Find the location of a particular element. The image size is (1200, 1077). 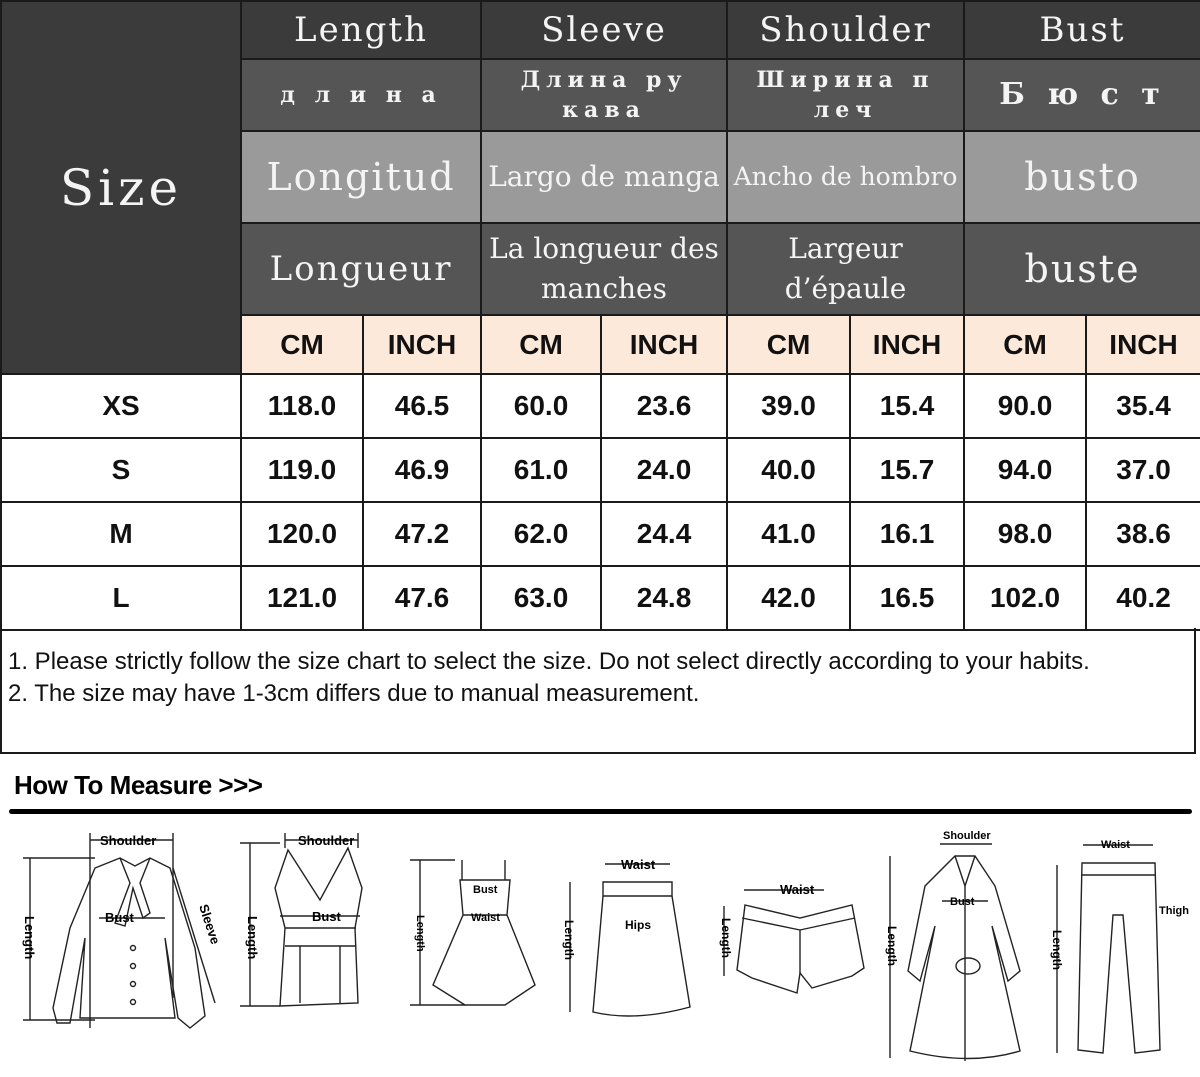

label-hips: Hips is located at coordinates (638, 925).